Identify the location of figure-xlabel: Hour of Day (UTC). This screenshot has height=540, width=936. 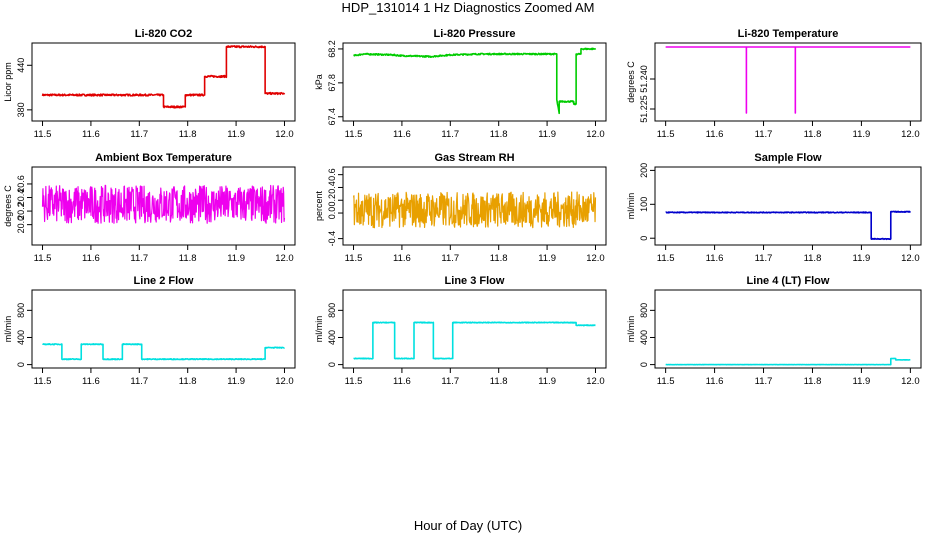
(468, 525).